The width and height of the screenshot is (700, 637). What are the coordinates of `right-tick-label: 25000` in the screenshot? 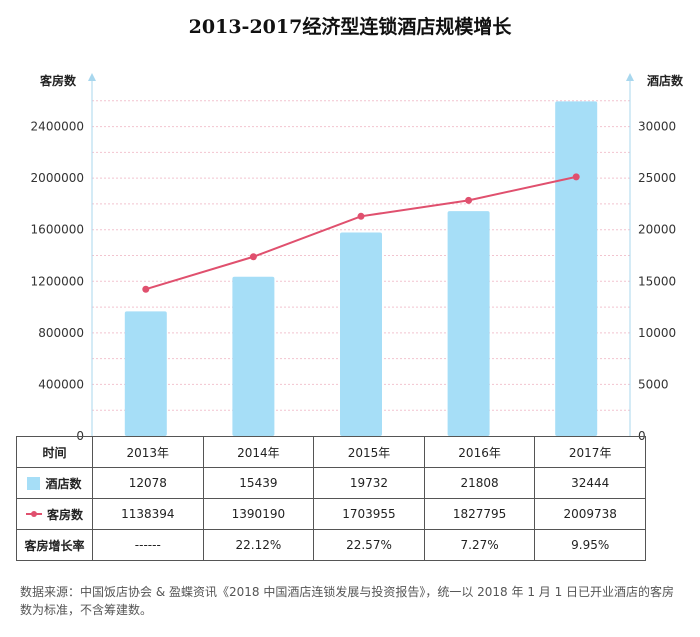 It's located at (657, 178).